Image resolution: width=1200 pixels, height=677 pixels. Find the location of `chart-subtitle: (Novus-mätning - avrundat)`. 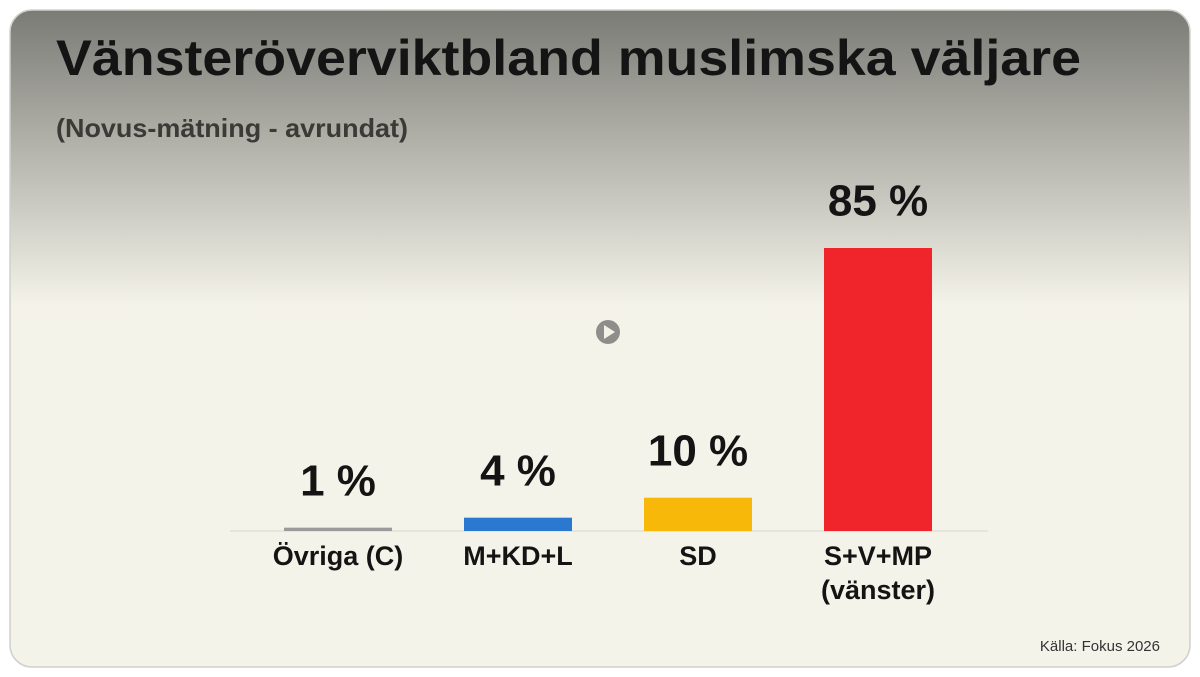

chart-subtitle: (Novus-mätning - avrundat) is located at coordinates (232, 128).